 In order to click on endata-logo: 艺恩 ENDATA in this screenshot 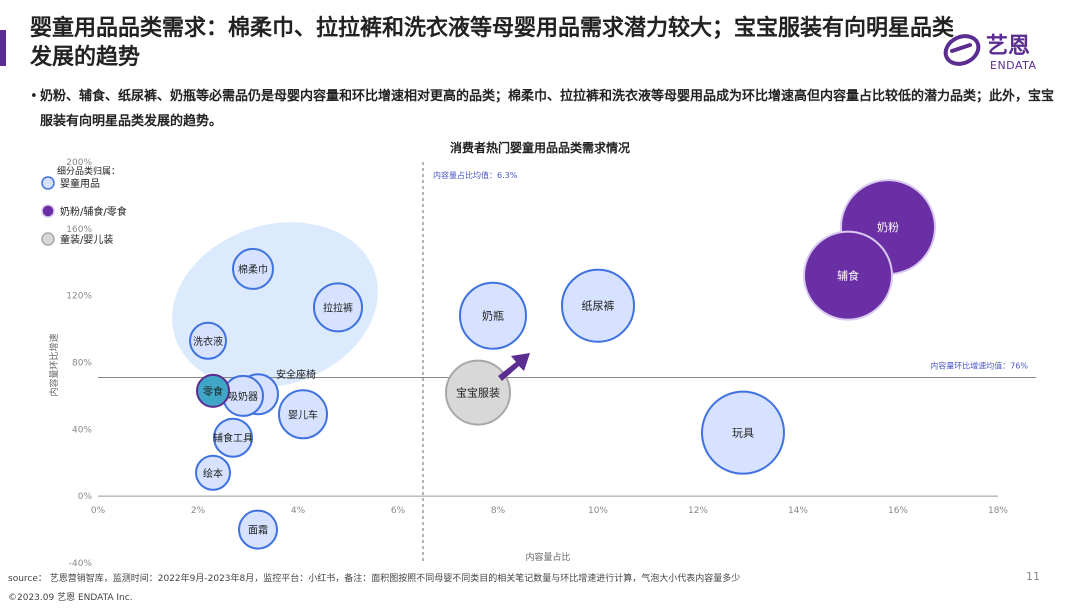, I will do `click(997, 51)`.